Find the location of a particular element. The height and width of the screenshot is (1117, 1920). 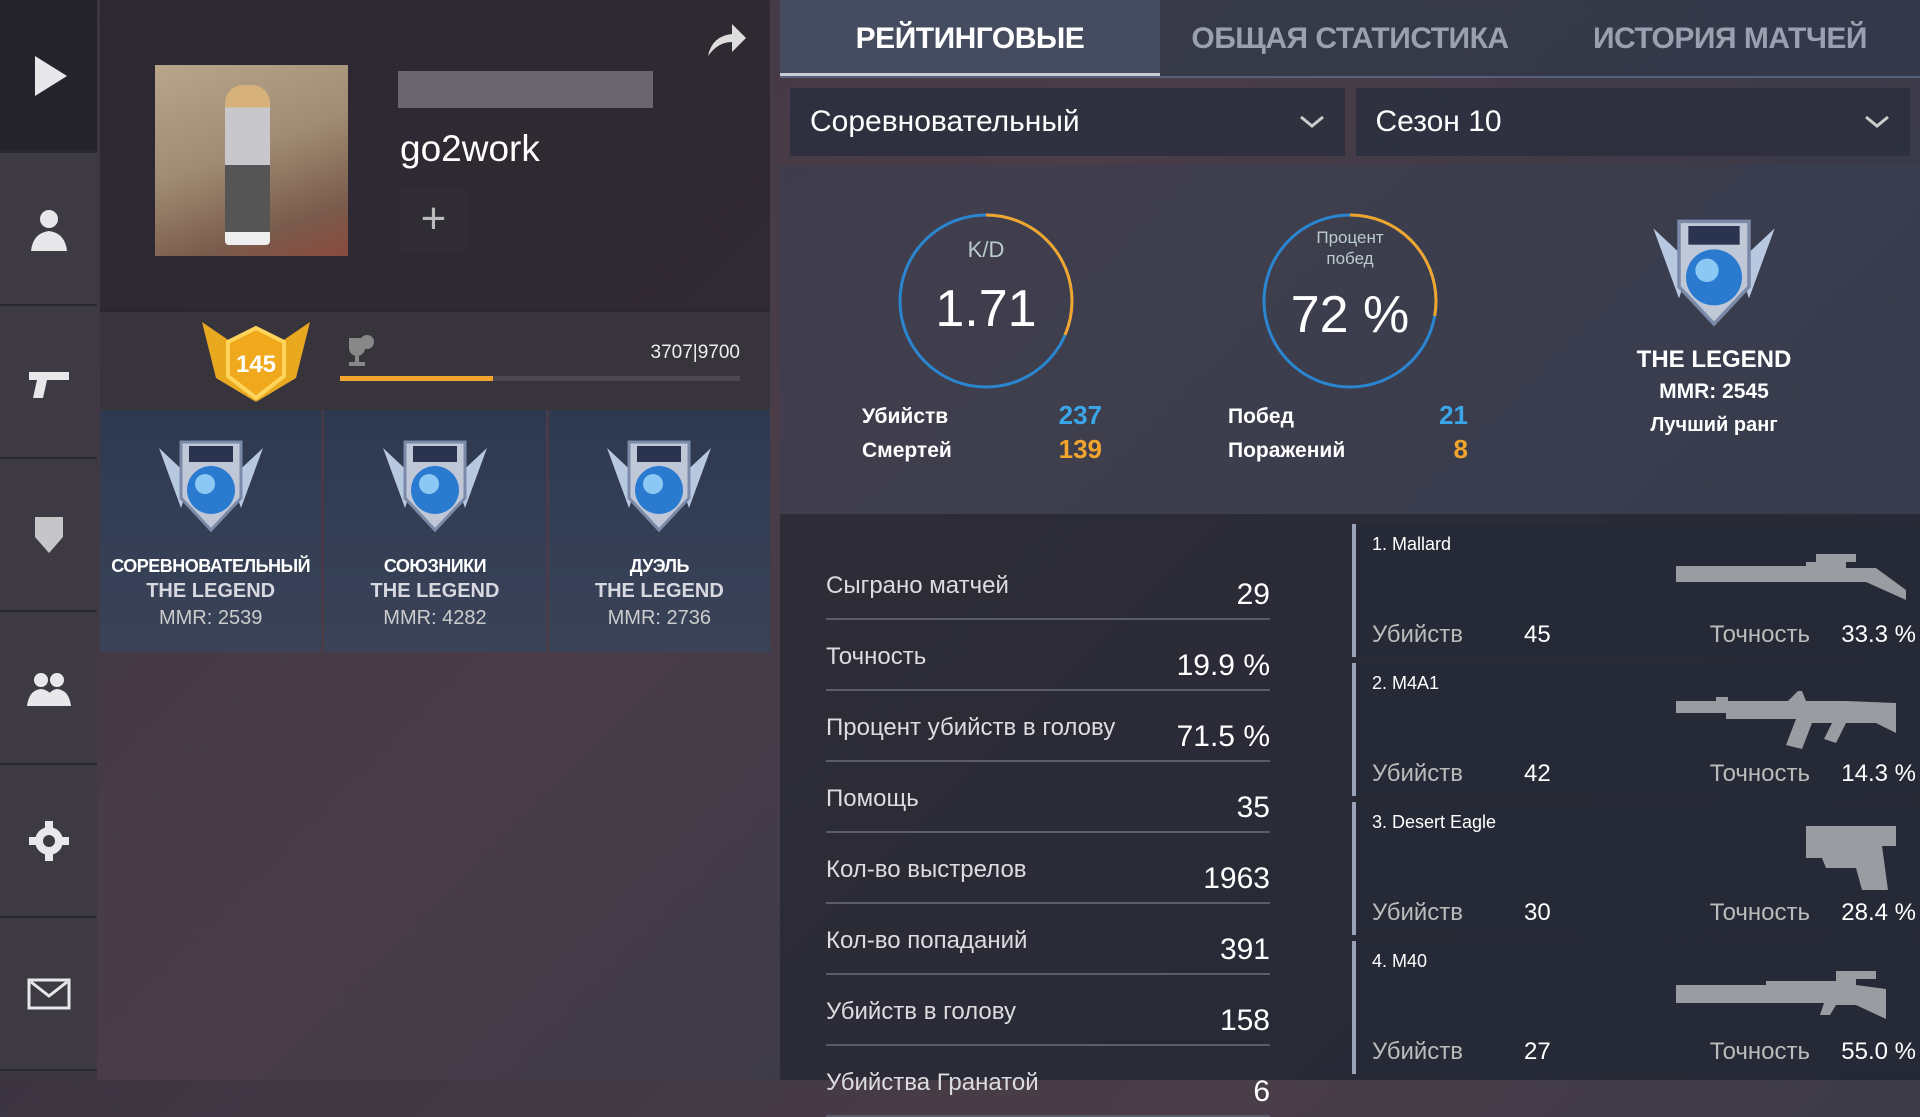

winrate-value: 72 % is located at coordinates (1350, 315).